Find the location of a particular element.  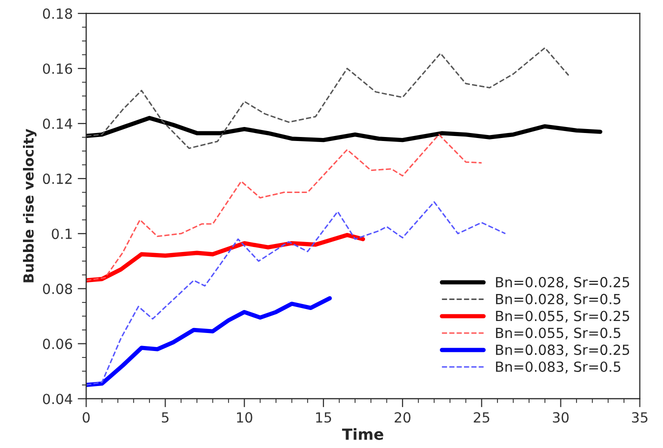

legend-label: Bn=0.083, Sr=0.5 is located at coordinates (558, 367).